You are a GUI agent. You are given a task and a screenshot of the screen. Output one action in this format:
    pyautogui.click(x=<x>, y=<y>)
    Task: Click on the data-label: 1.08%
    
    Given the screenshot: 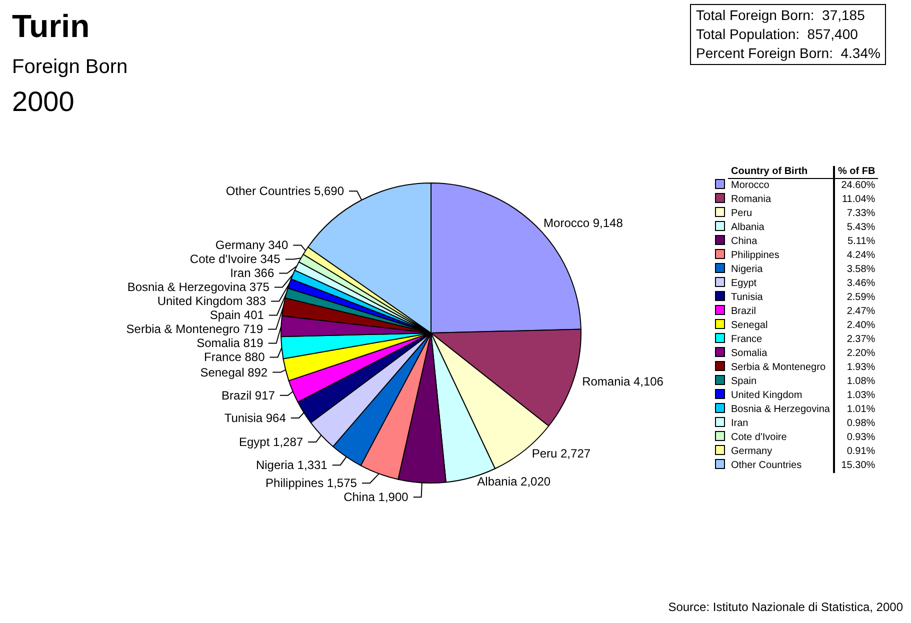 What is the action you would take?
    pyautogui.click(x=856, y=381)
    